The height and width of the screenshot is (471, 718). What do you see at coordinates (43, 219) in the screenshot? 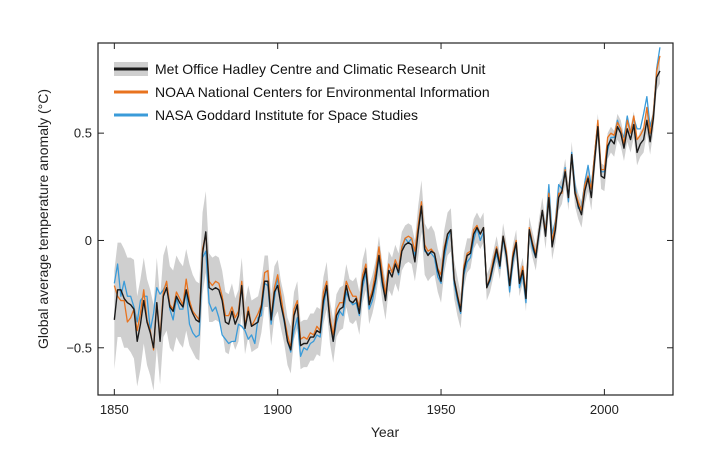
I see `y-axis-title: Global average temperature anomaly (°C)` at bounding box center [43, 219].